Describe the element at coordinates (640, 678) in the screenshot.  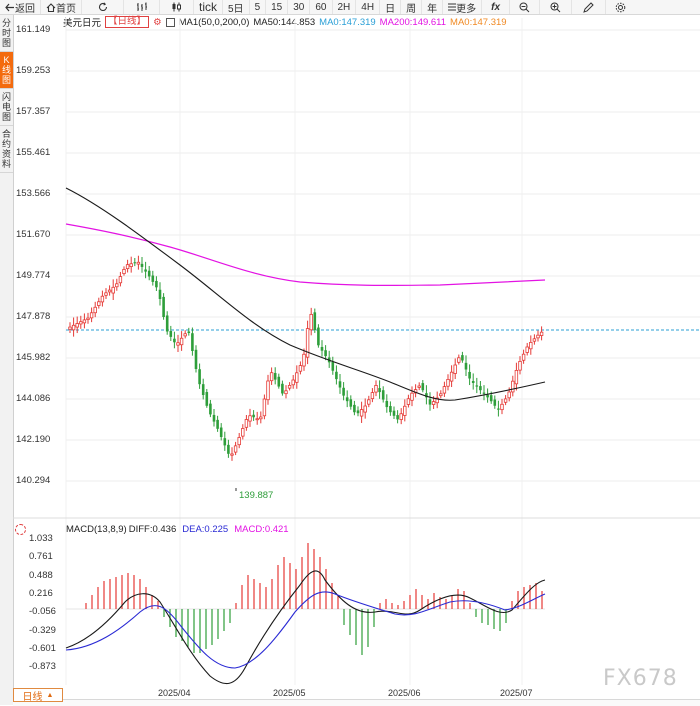
I see `watermark-logo: FX678` at that location.